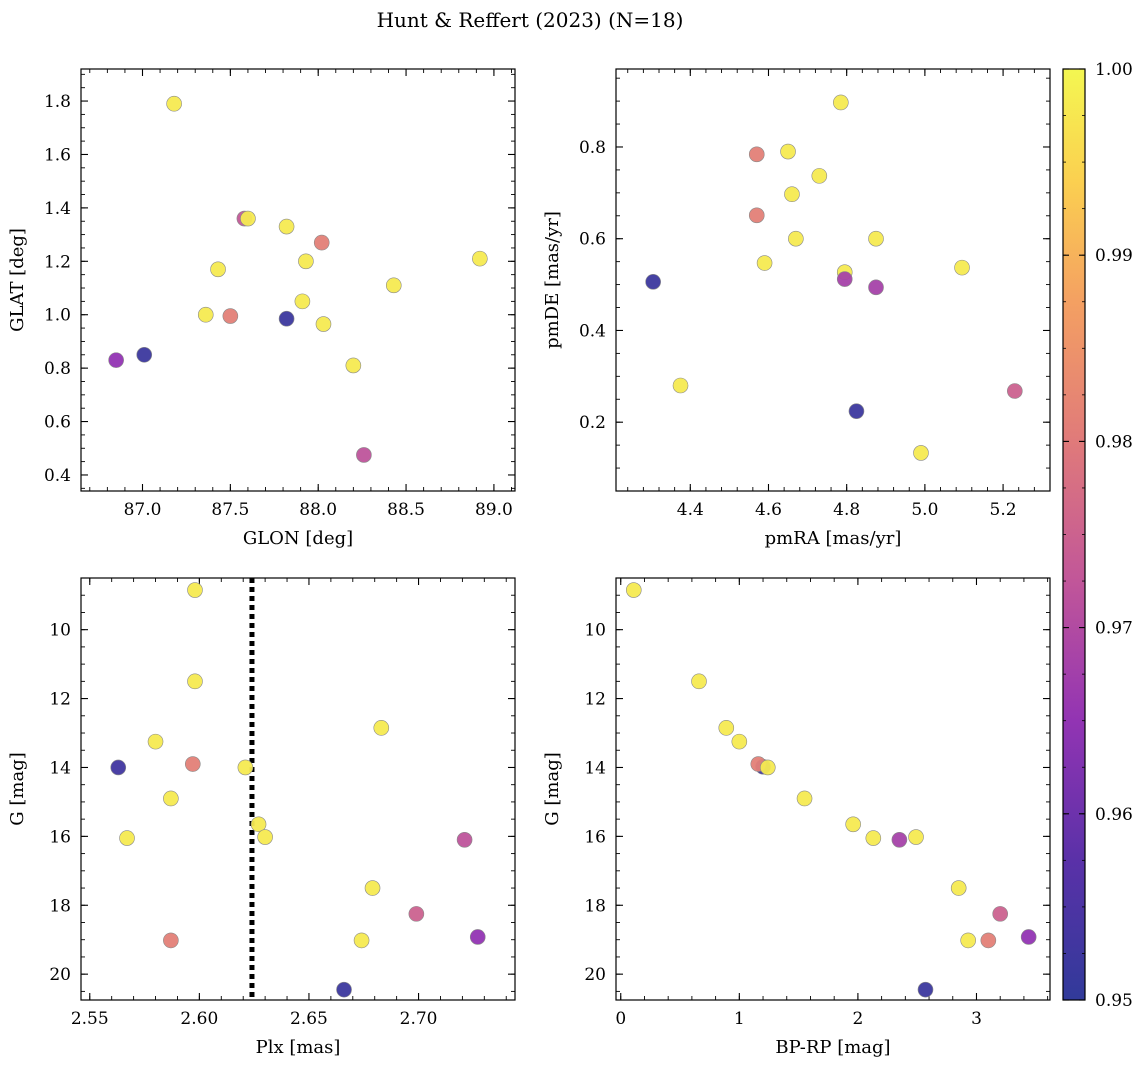 Image resolution: width=1148 pixels, height=1068 pixels. I want to click on colorbar-tick-label: 0.98, so click(1114, 442).